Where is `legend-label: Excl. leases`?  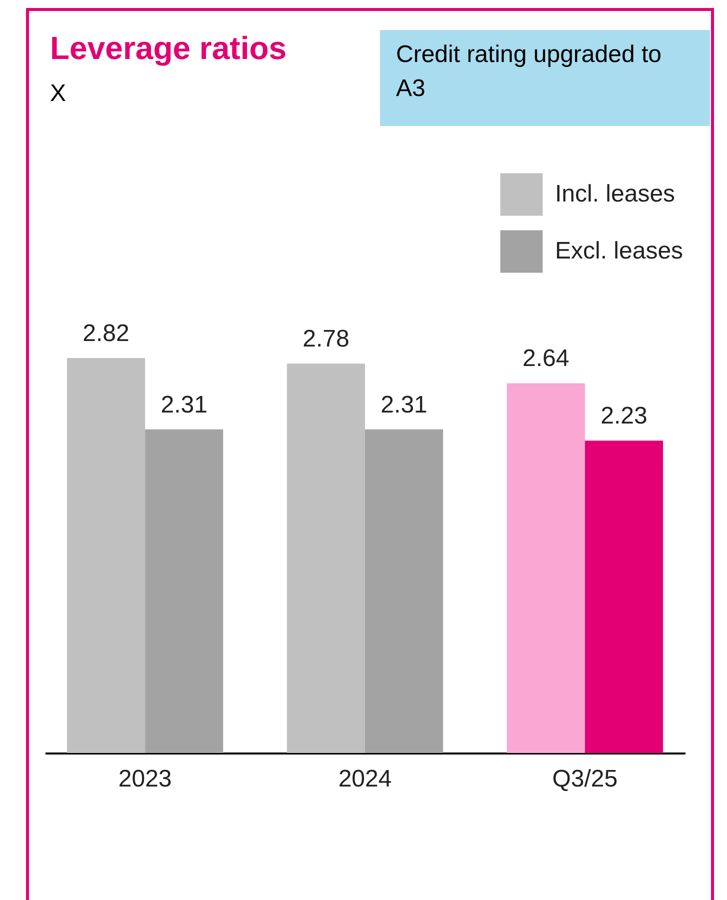 legend-label: Excl. leases is located at coordinates (619, 251).